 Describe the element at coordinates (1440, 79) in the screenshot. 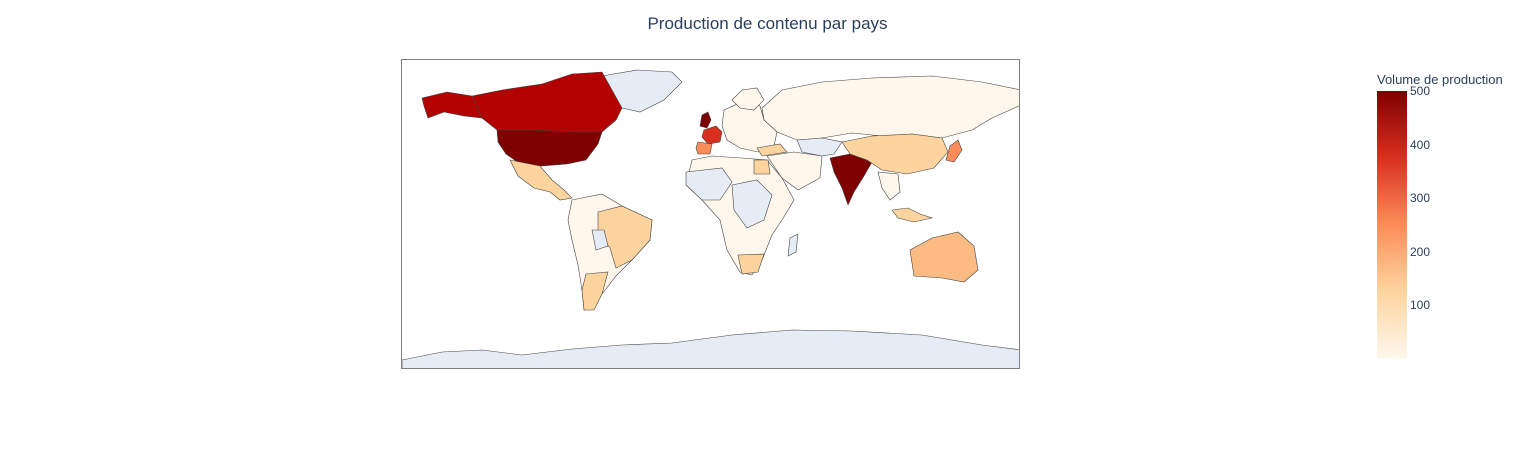

I see `colorbar-title: Volume de production` at that location.